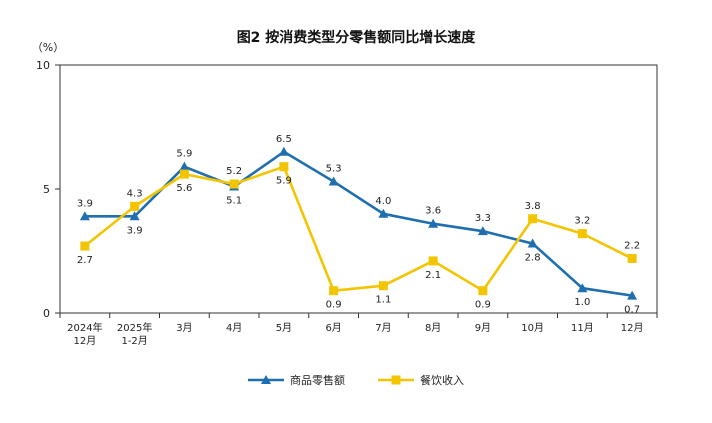 The image size is (712, 423). Describe the element at coordinates (84, 327) in the screenshot. I see `x-tick-label-line: 2024年` at that location.